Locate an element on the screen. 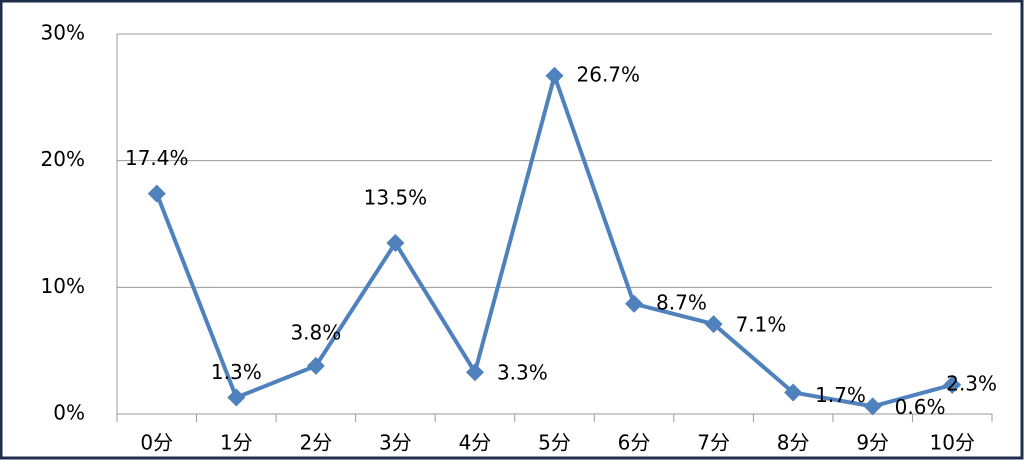 The width and height of the screenshot is (1024, 460). y-tick-label: 0% is located at coordinates (69, 413).